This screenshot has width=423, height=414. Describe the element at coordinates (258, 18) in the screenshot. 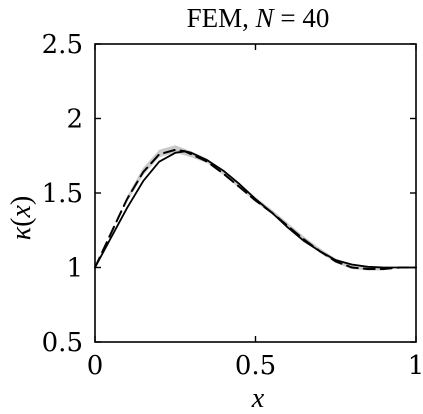

I see `chart-title: FEM, N = 40` at that location.